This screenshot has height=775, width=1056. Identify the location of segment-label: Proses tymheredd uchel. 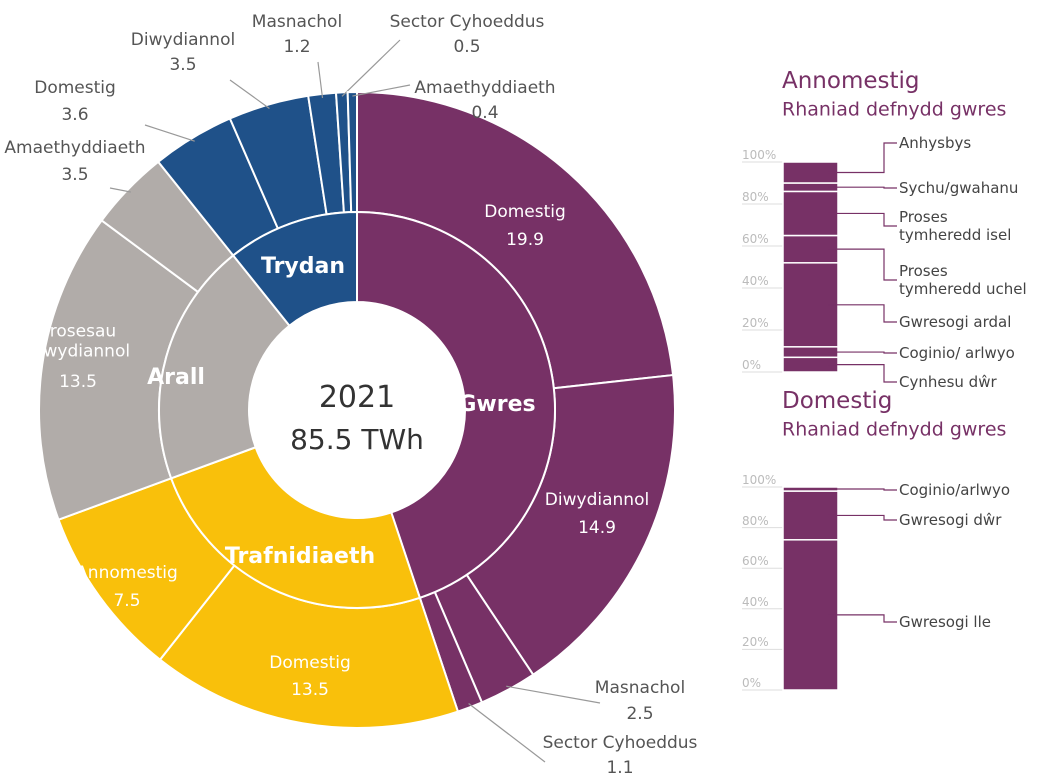
(963, 280).